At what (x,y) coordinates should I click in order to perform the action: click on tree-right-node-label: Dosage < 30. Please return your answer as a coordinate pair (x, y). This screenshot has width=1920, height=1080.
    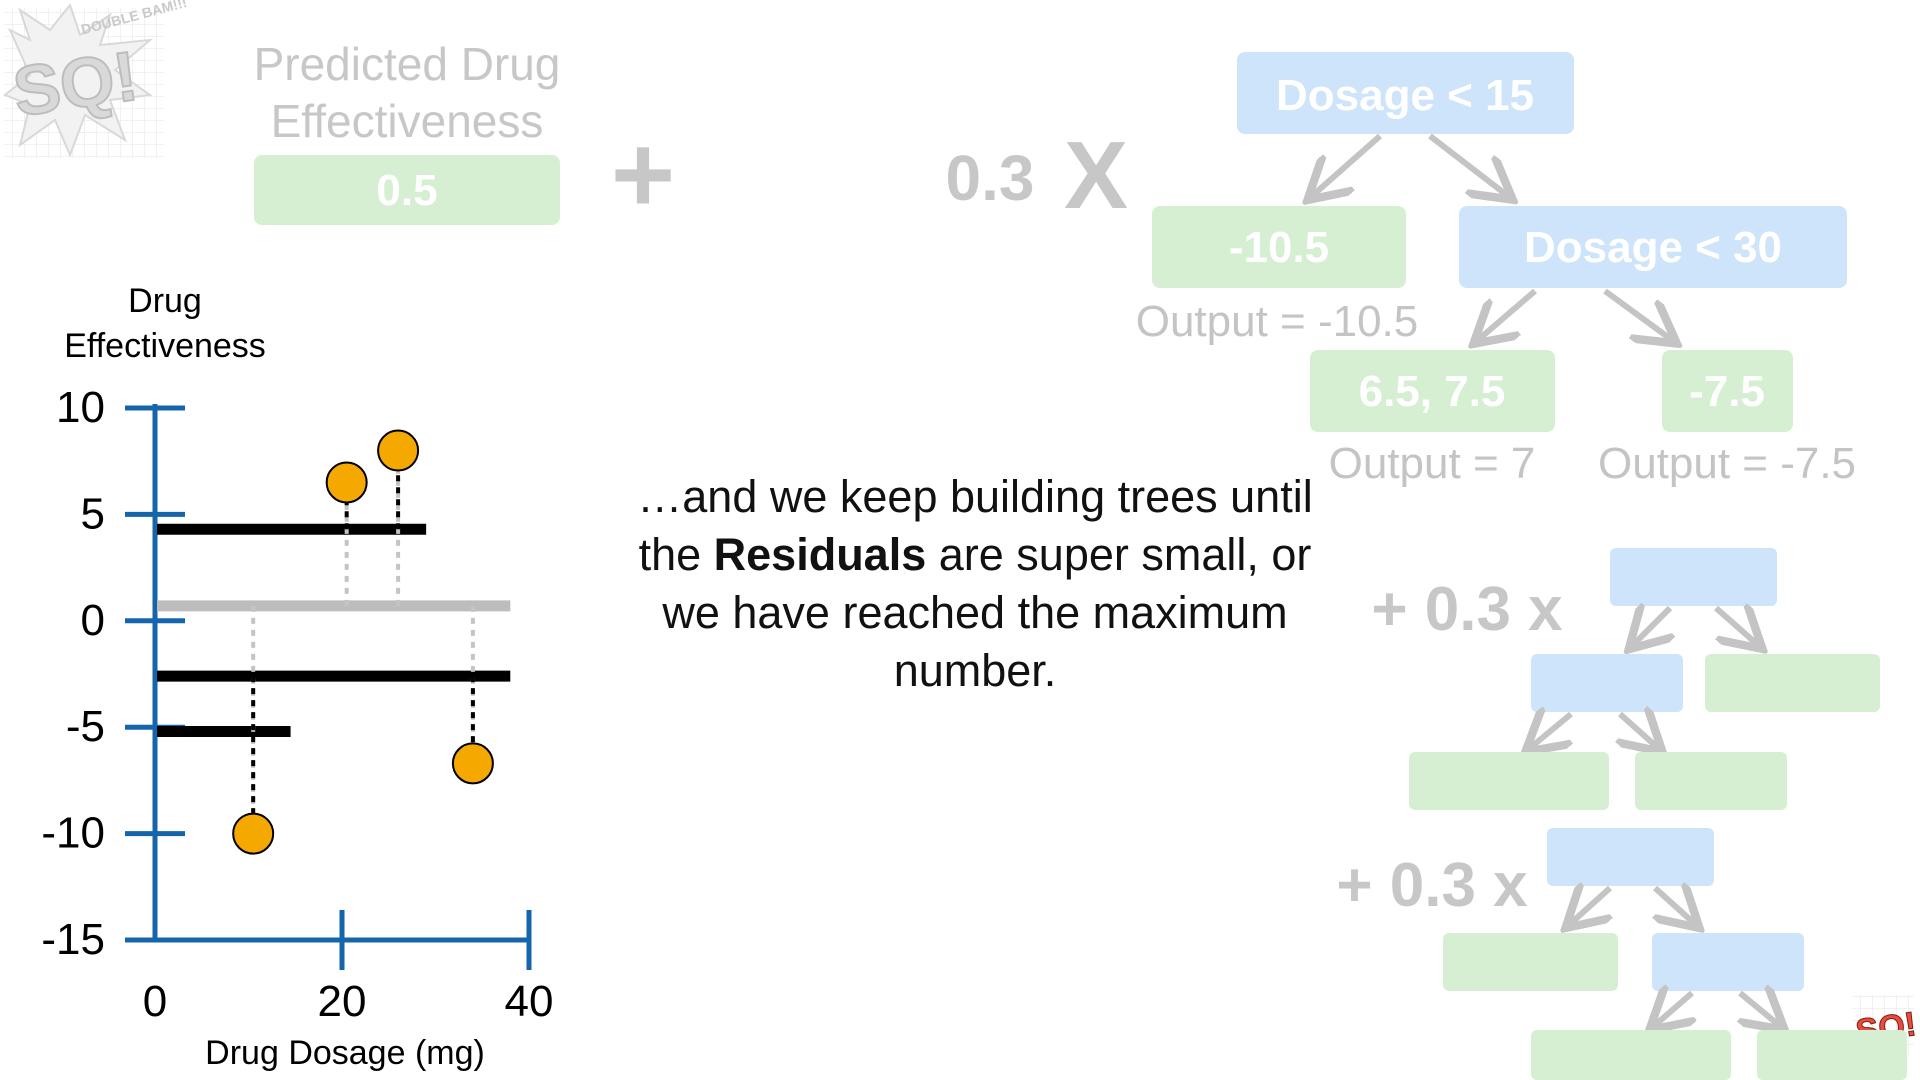
    Looking at the image, I should click on (1653, 247).